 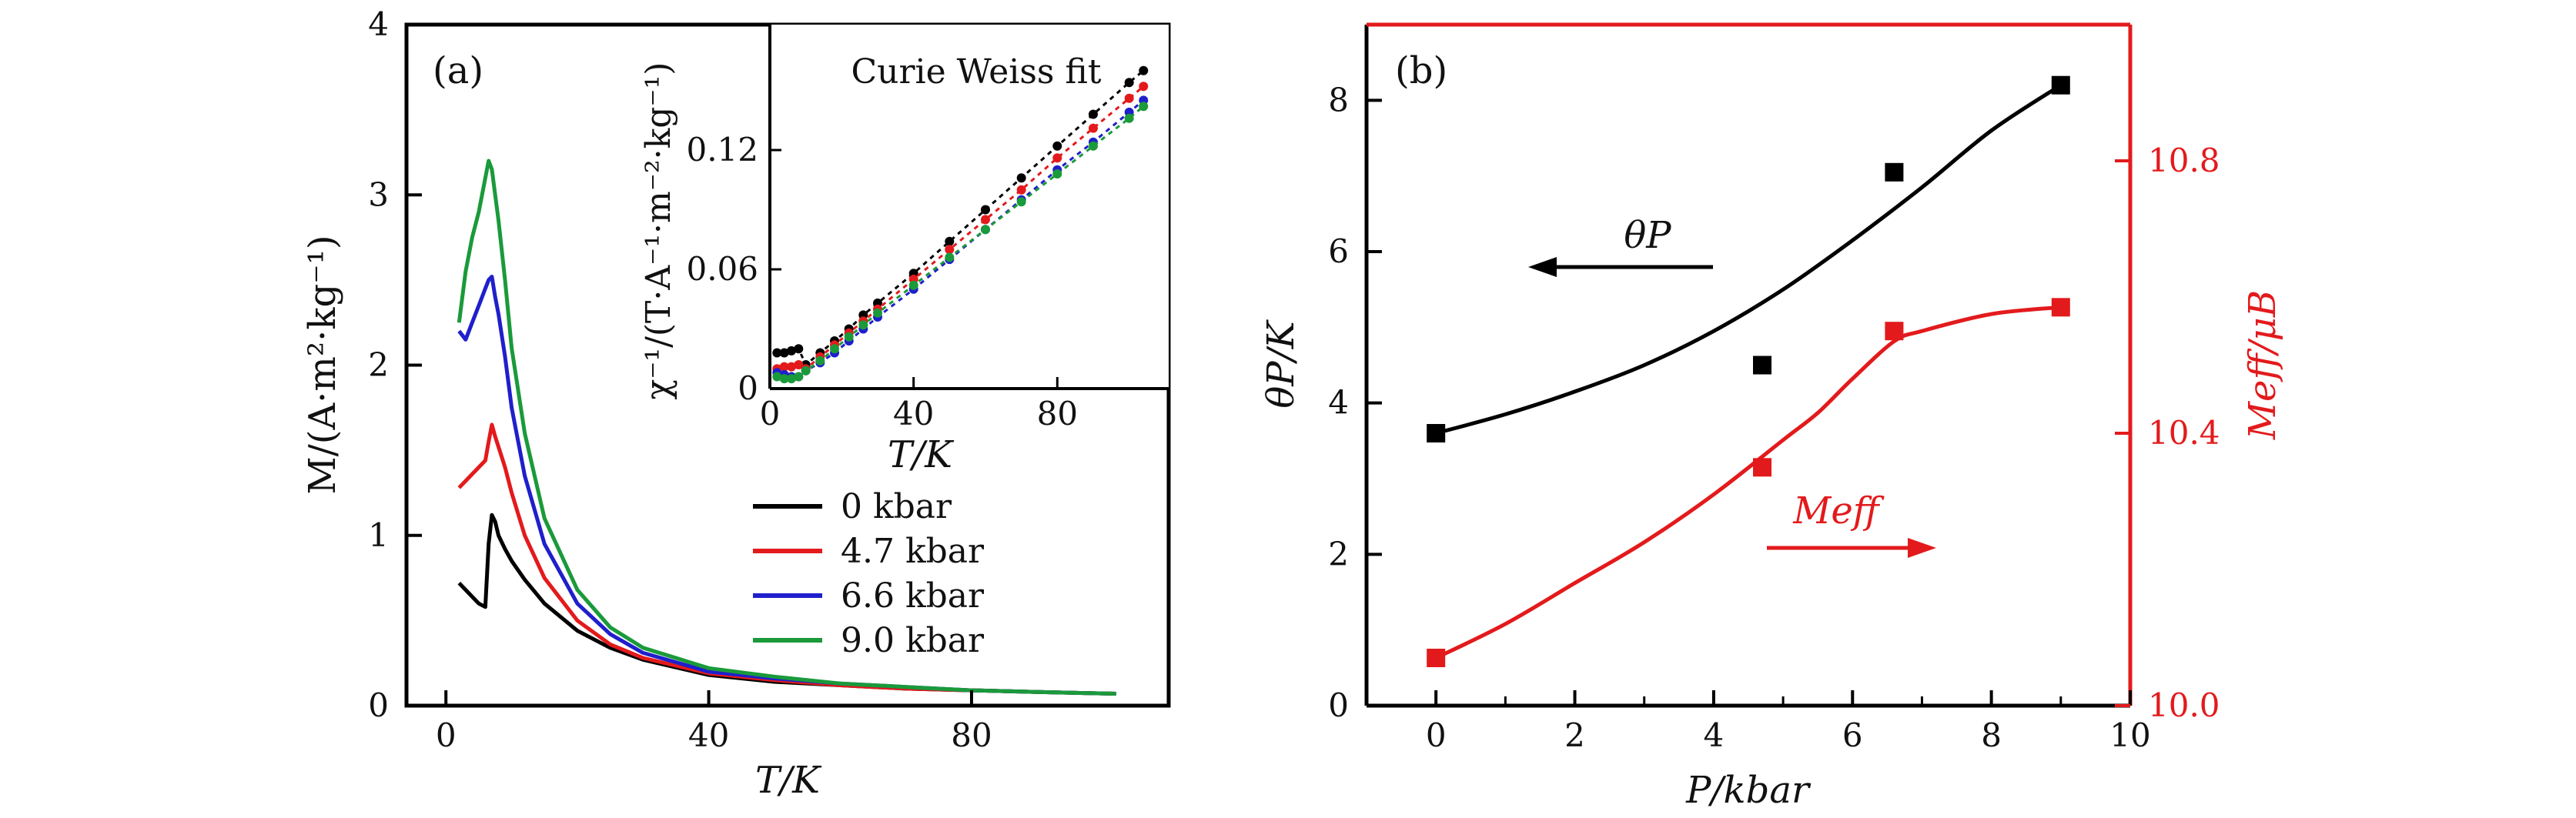 What do you see at coordinates (922, 454) in the screenshot?
I see `inset-xlabel: T/K` at bounding box center [922, 454].